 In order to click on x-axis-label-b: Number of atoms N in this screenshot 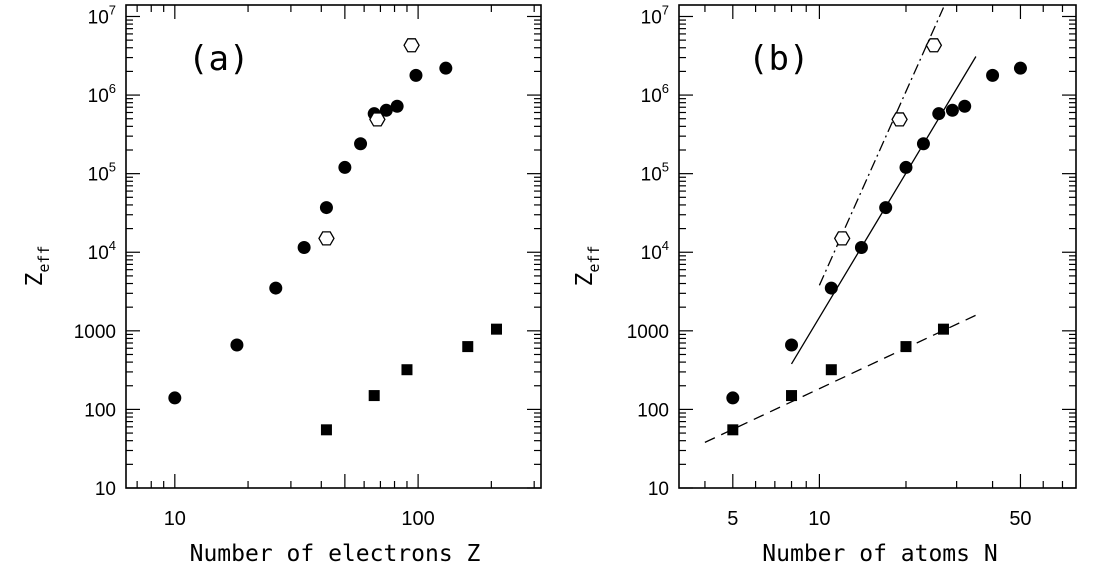, I will do `click(879, 554)`.